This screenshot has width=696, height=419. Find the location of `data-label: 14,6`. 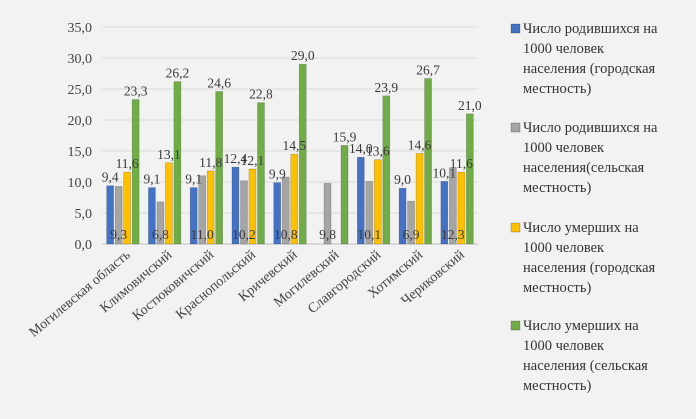

data-label: 14,6 is located at coordinates (420, 144).